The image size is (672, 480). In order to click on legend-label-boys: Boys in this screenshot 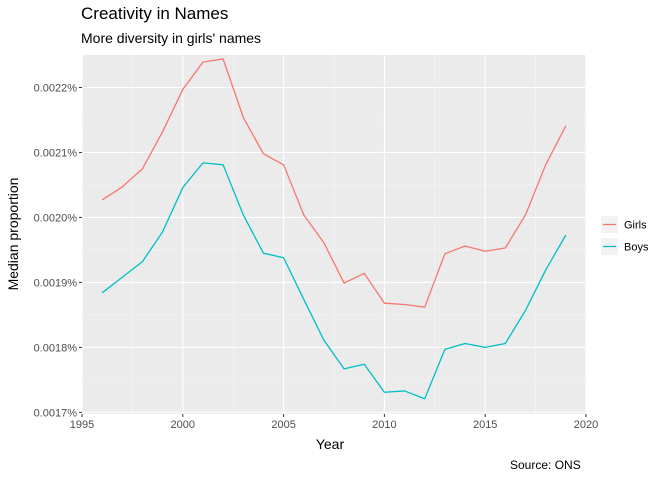, I will do `click(636, 248)`.